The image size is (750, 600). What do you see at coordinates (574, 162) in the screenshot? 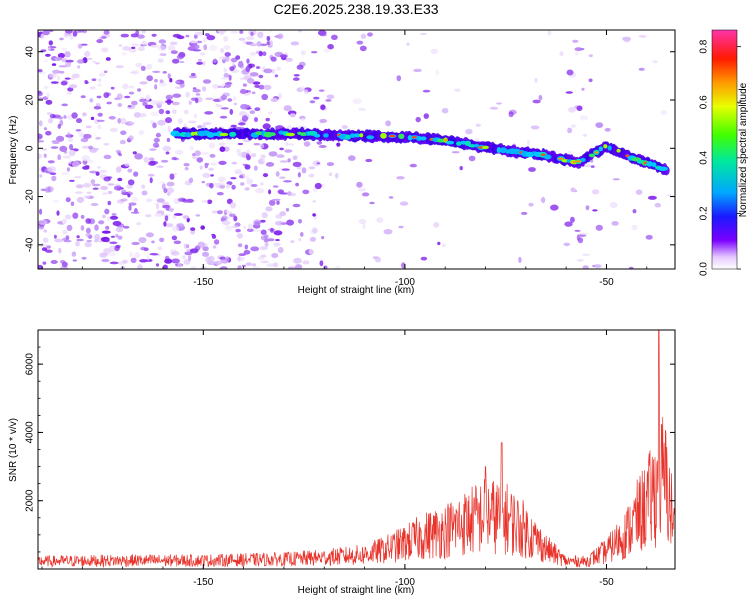
I see `track-peak` at bounding box center [574, 162].